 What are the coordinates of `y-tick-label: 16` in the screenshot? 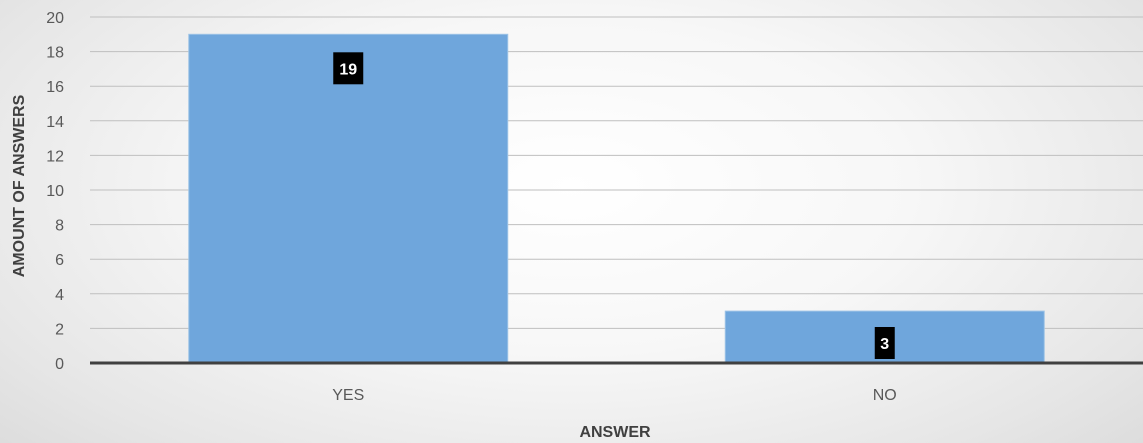 It's located at (55, 87).